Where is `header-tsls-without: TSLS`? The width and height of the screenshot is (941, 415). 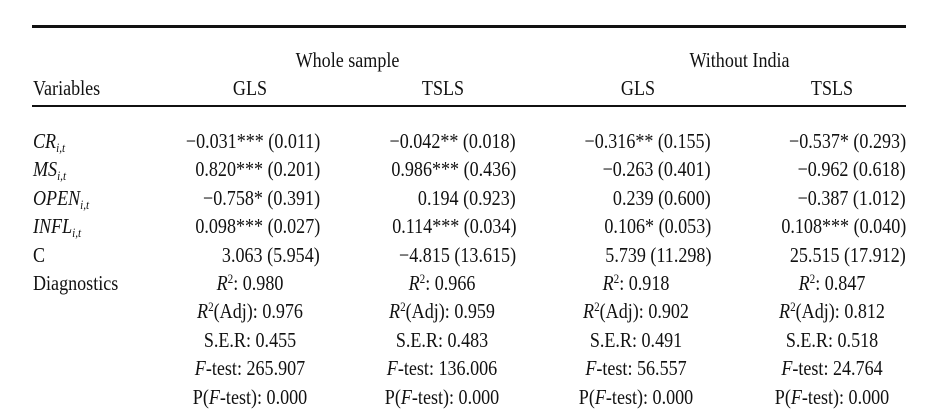
header-tsls-without: TSLS is located at coordinates (832, 88).